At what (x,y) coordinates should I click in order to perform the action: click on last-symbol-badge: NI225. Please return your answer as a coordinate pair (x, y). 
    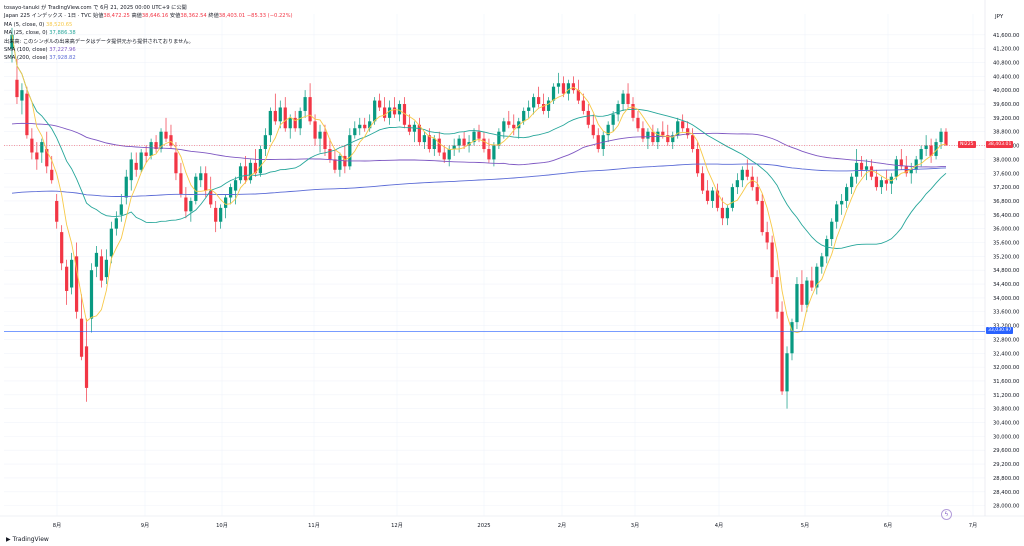
    Looking at the image, I should click on (967, 145).